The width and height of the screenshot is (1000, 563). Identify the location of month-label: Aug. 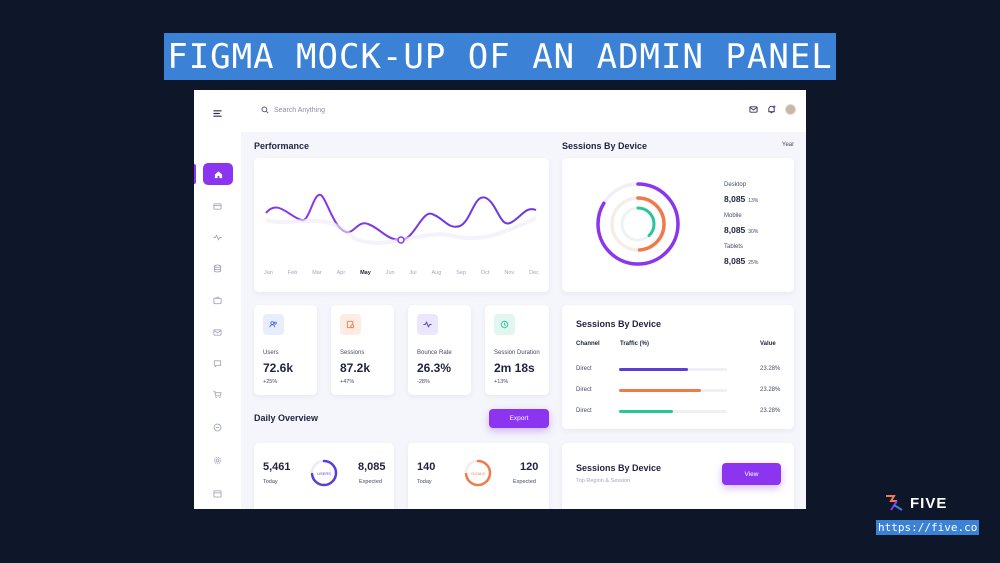
(436, 273).